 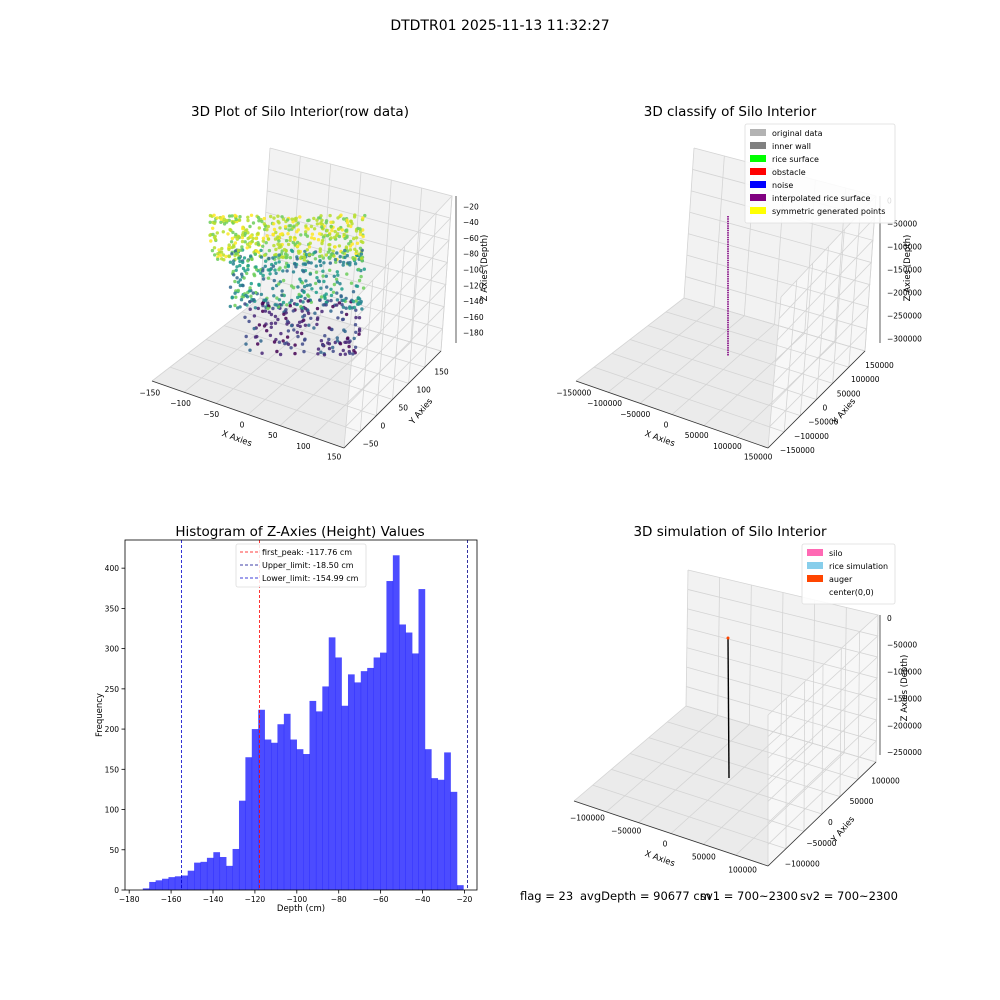 I want to click on classify-plot-grid-h, so click(x=779, y=308).